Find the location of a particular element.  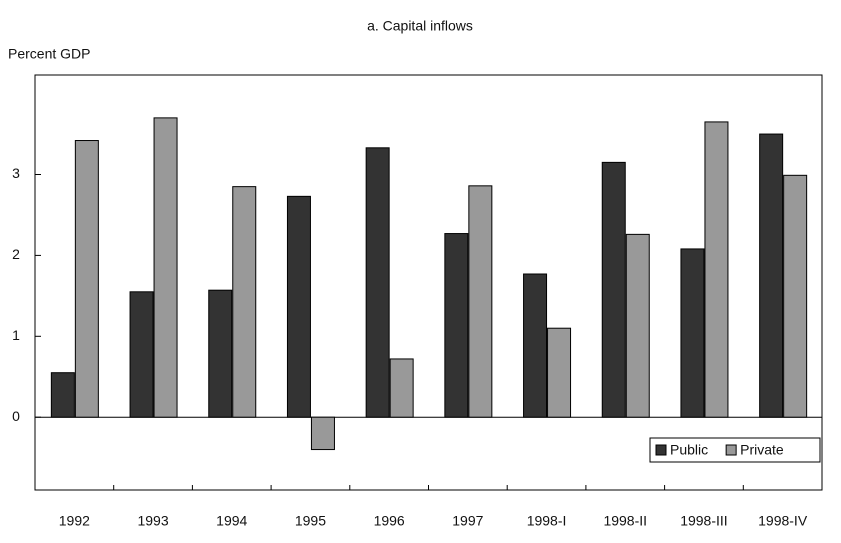

x-tick-label: 1998-I is located at coordinates (547, 521).